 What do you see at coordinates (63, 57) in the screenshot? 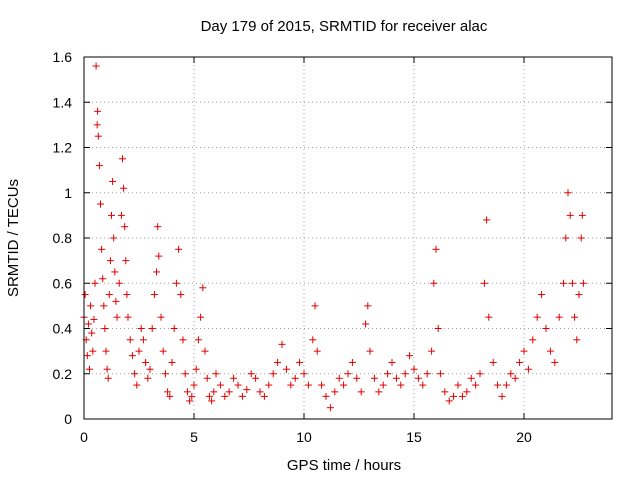
I see `y-tick-label: 1.6` at bounding box center [63, 57].